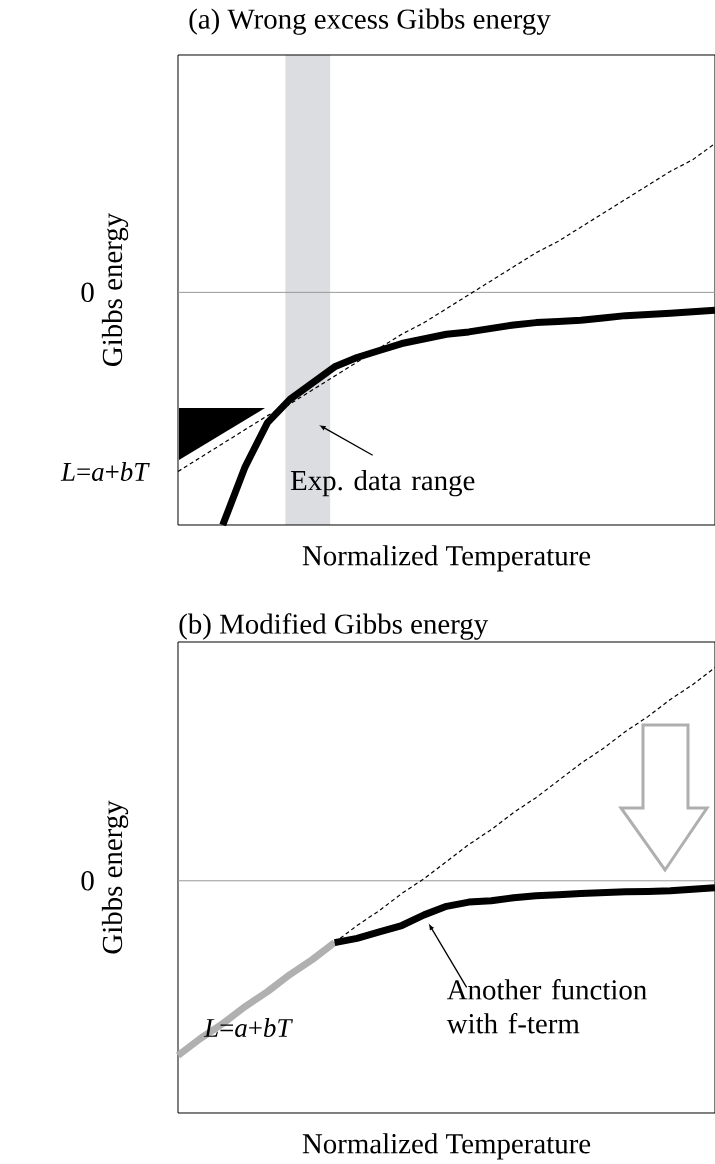 Image resolution: width=715 pixels, height=1164 pixels. I want to click on annotation: Another function with f-term, so click(546, 1006).